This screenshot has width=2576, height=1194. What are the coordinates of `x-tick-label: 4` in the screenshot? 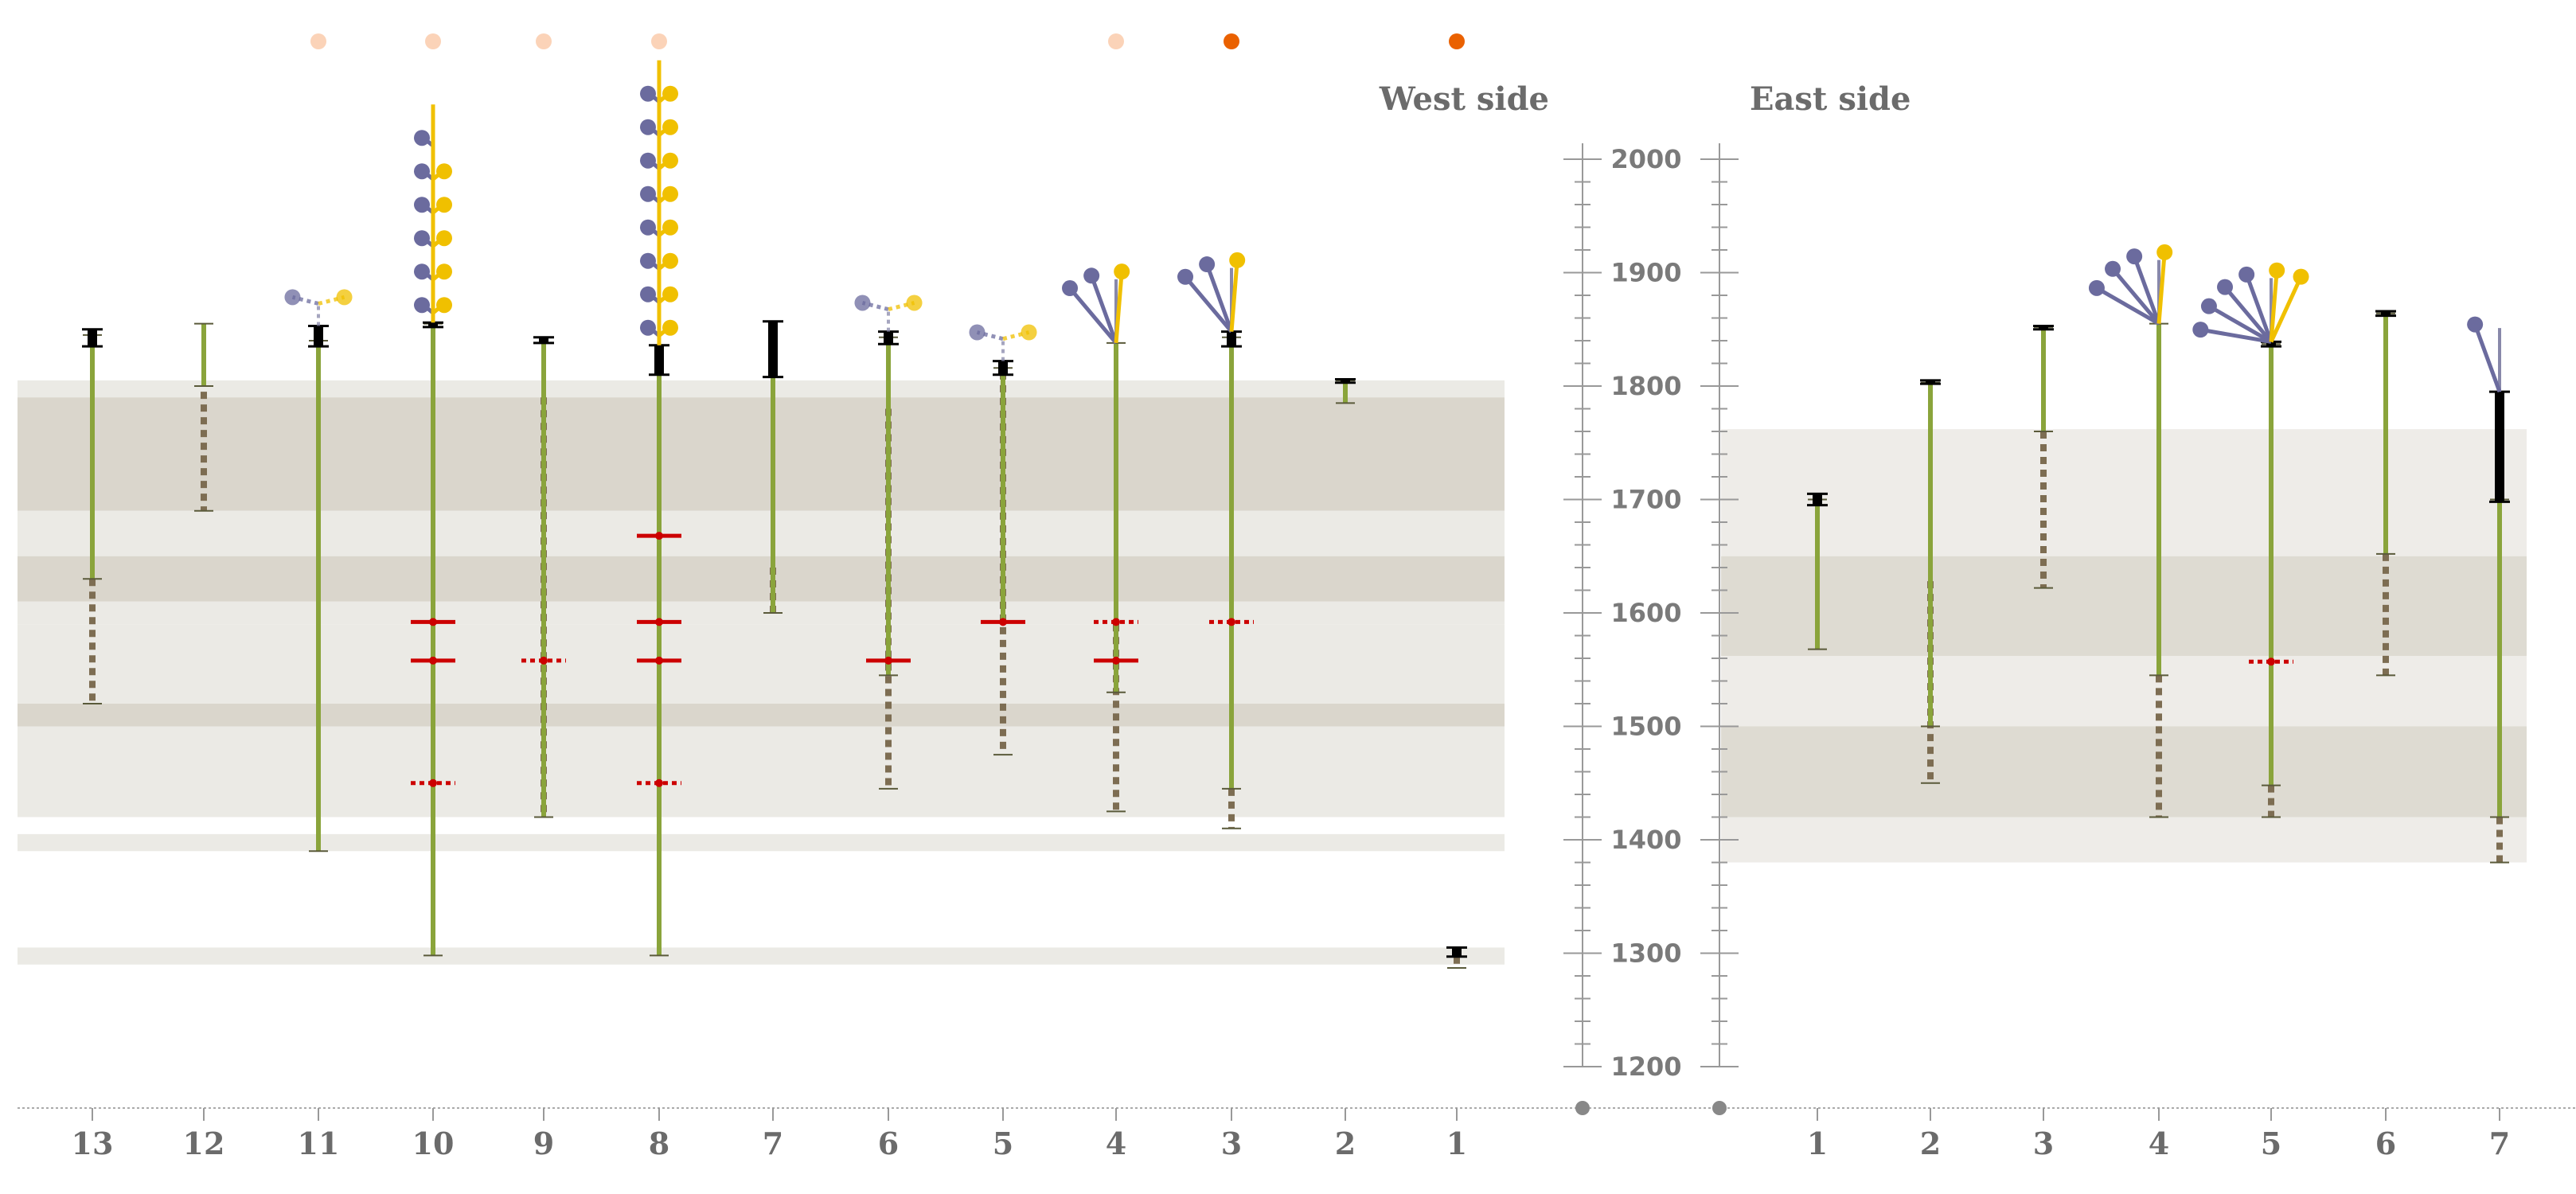 It's located at (2159, 1144).